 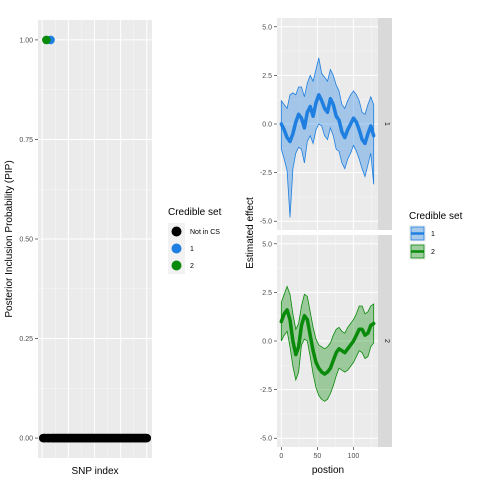 I want to click on pip-y-tick-label: 0.50, so click(x=26, y=240).